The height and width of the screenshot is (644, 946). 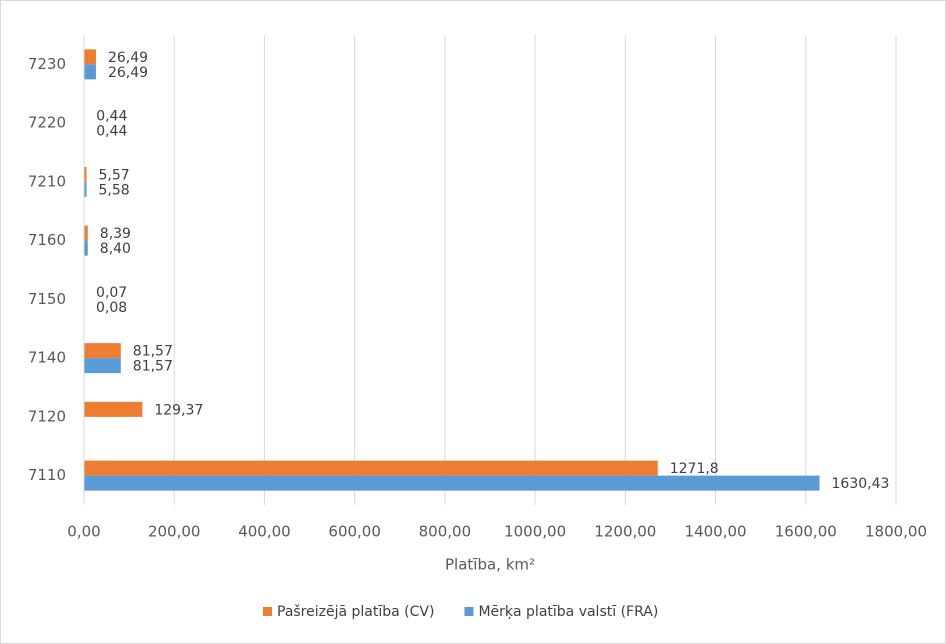 What do you see at coordinates (115, 234) in the screenshot?
I see `data-label: 8,39` at bounding box center [115, 234].